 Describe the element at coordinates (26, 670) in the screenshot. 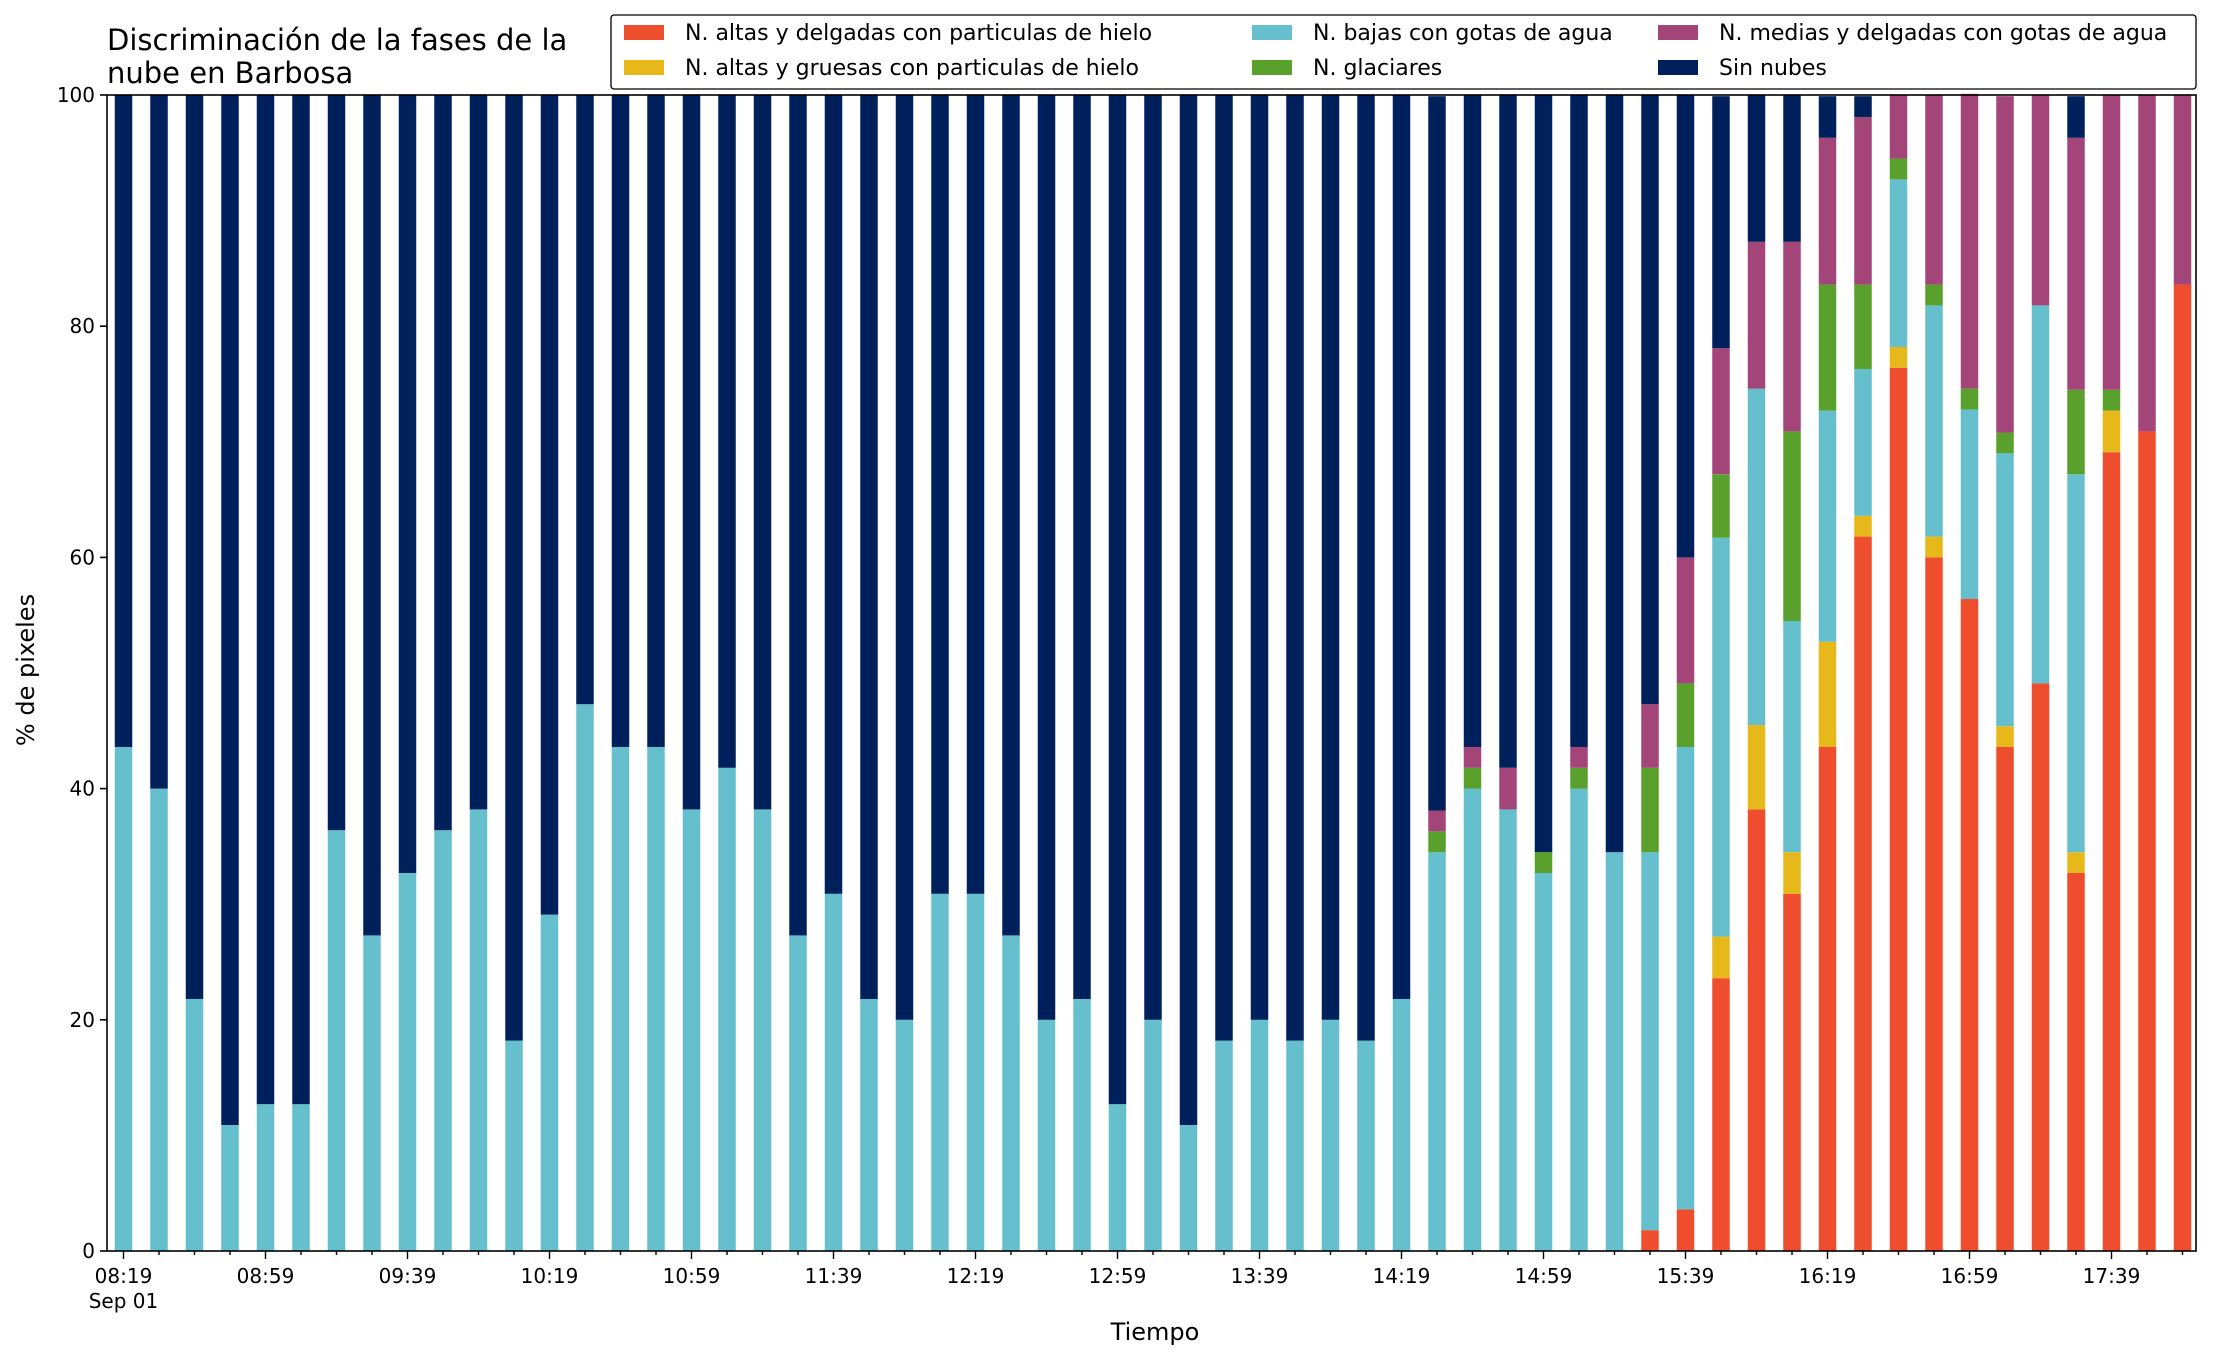

I see `y-axis-label: % de pixeles` at that location.